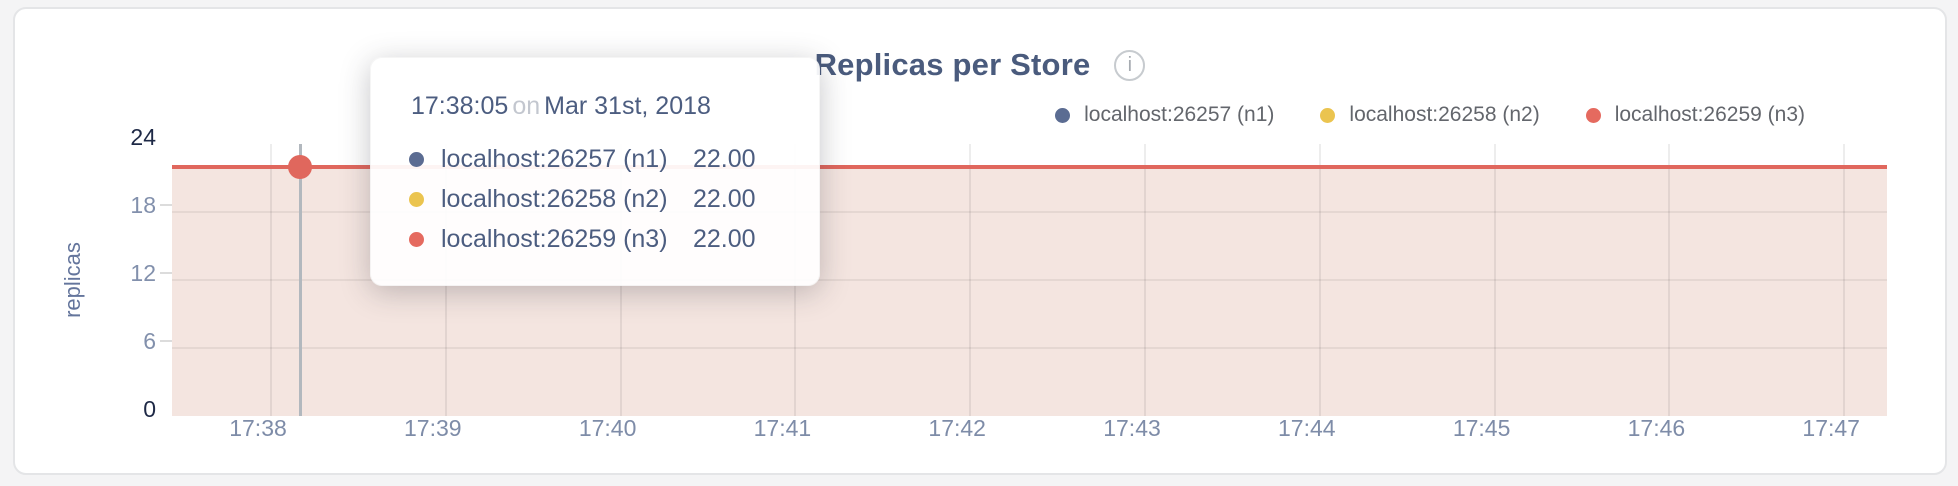  What do you see at coordinates (149, 341) in the screenshot?
I see `y-axis-tick-label: 6` at bounding box center [149, 341].